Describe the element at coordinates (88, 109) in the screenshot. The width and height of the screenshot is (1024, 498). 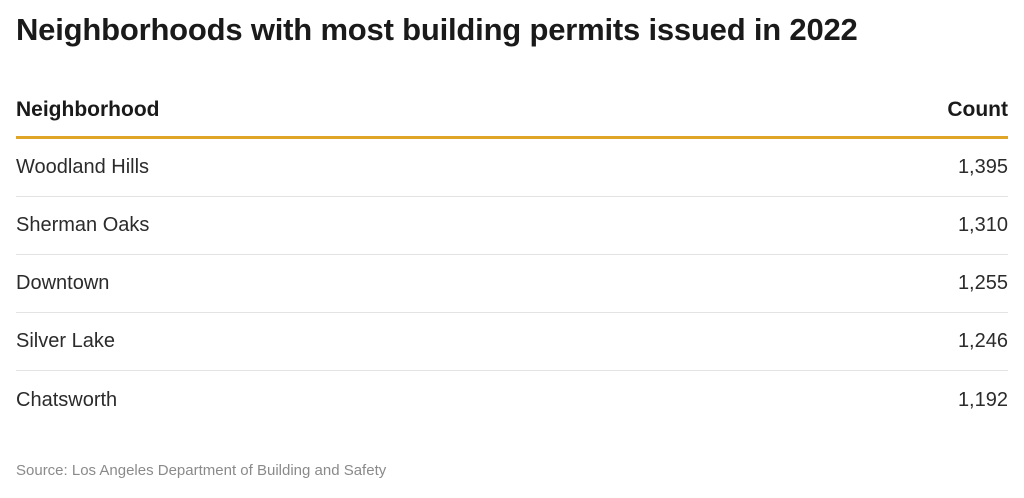
I see `column-header-neighborhood: Neighborhood` at that location.